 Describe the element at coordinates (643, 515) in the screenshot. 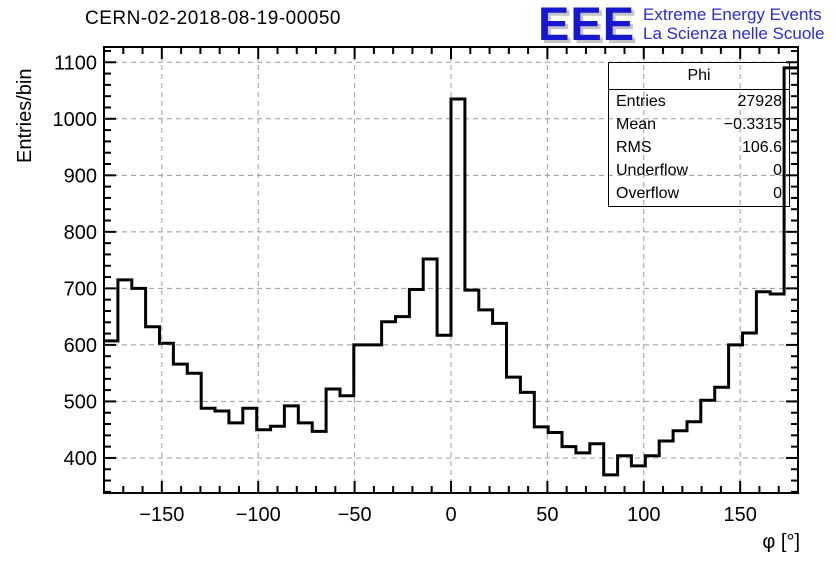

I see `svg-text: 100` at that location.